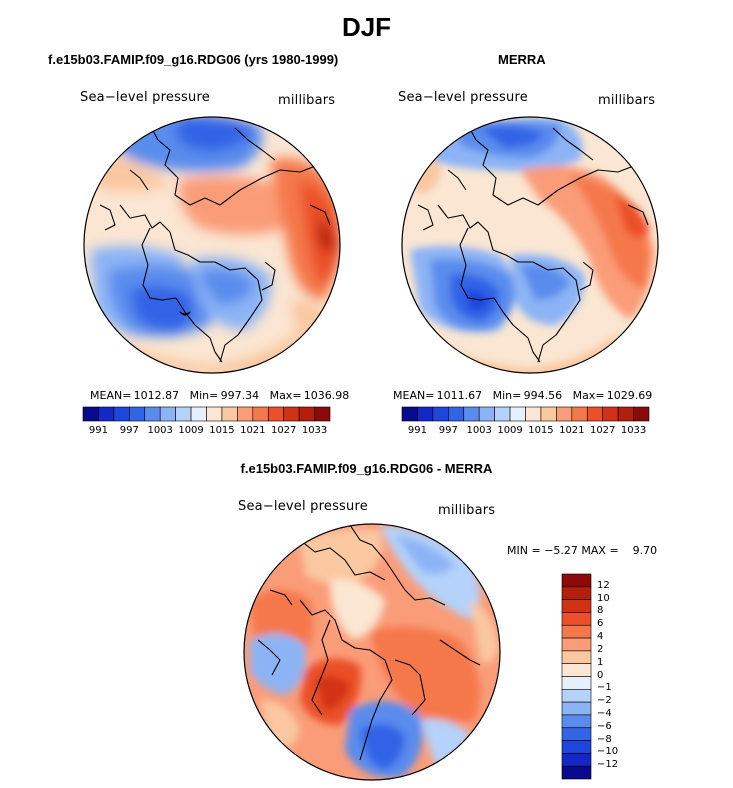 Image resolution: width=733 pixels, height=788 pixels. I want to click on colorbar-tick-label: −4, so click(604, 713).